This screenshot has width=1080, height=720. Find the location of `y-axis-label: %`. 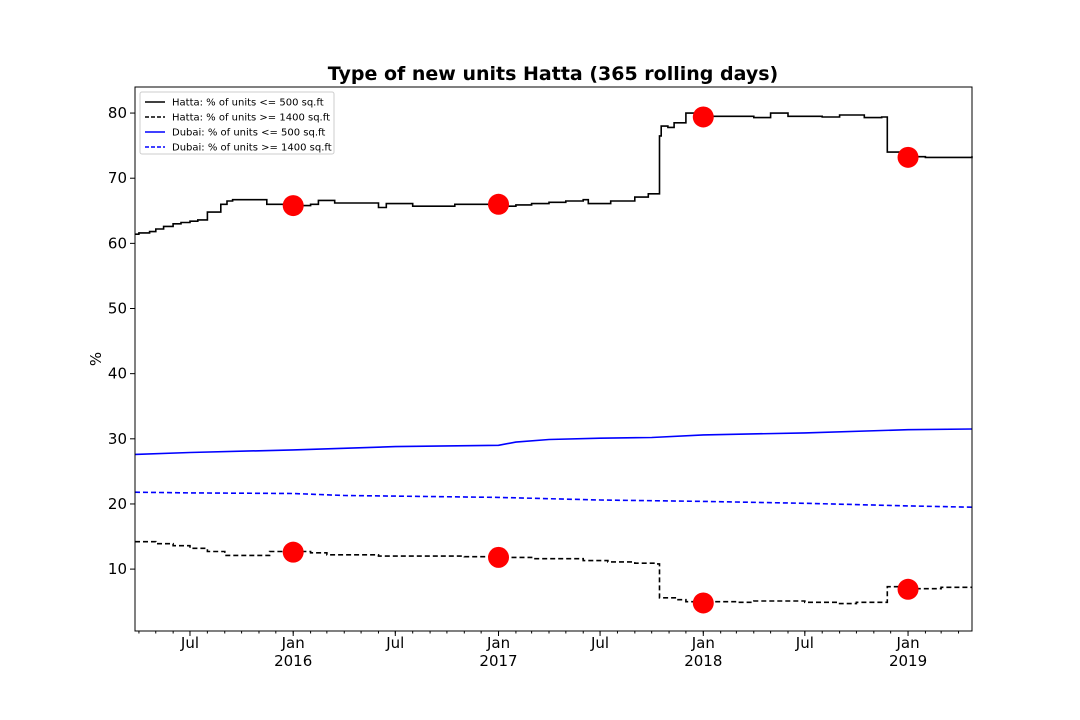

y-axis-label: % is located at coordinates (96, 359).